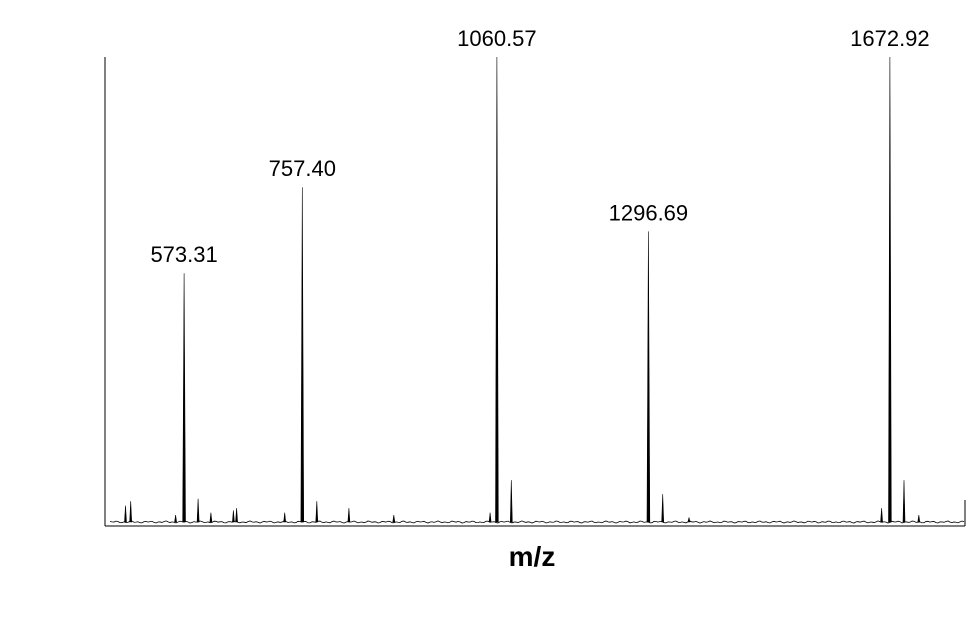 The height and width of the screenshot is (619, 972). I want to click on peak-label: 1672.92, so click(890, 38).